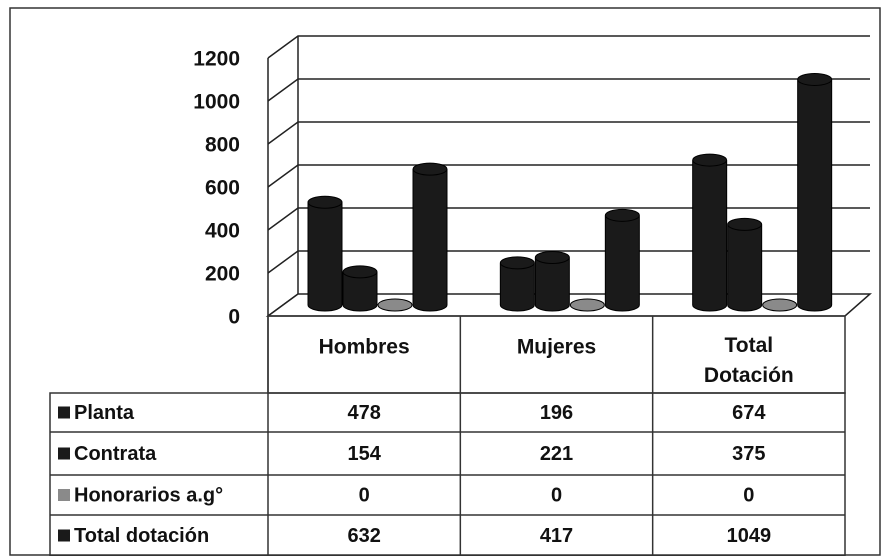 The height and width of the screenshot is (556, 890). I want to click on category-label-line: Dotación, so click(749, 375).